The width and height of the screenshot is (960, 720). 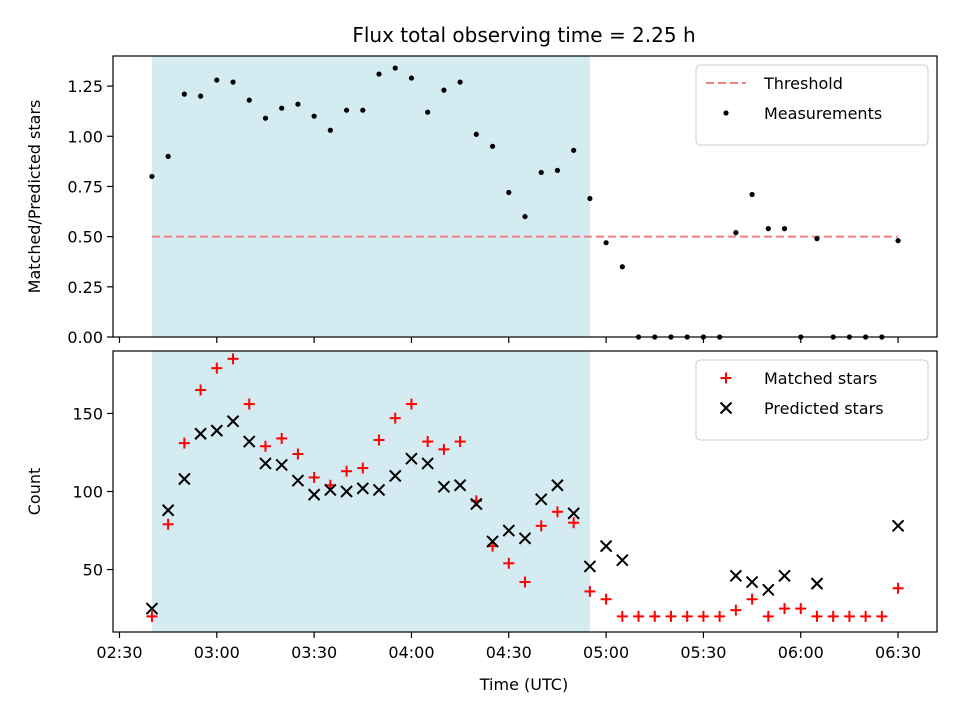 I want to click on y-axis-label: Count, so click(x=34, y=492).